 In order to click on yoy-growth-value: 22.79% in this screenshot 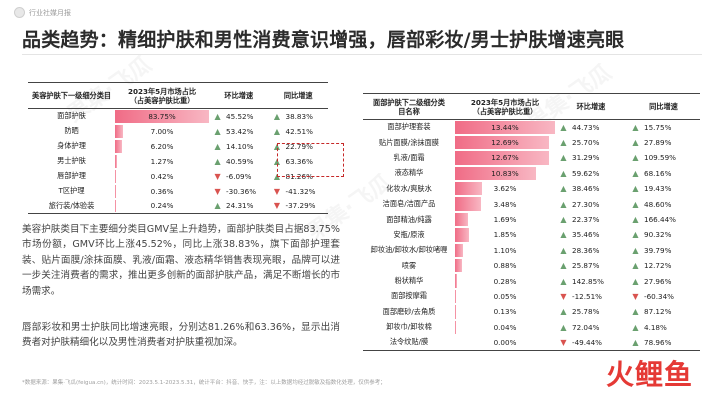, I will do `click(299, 146)`.